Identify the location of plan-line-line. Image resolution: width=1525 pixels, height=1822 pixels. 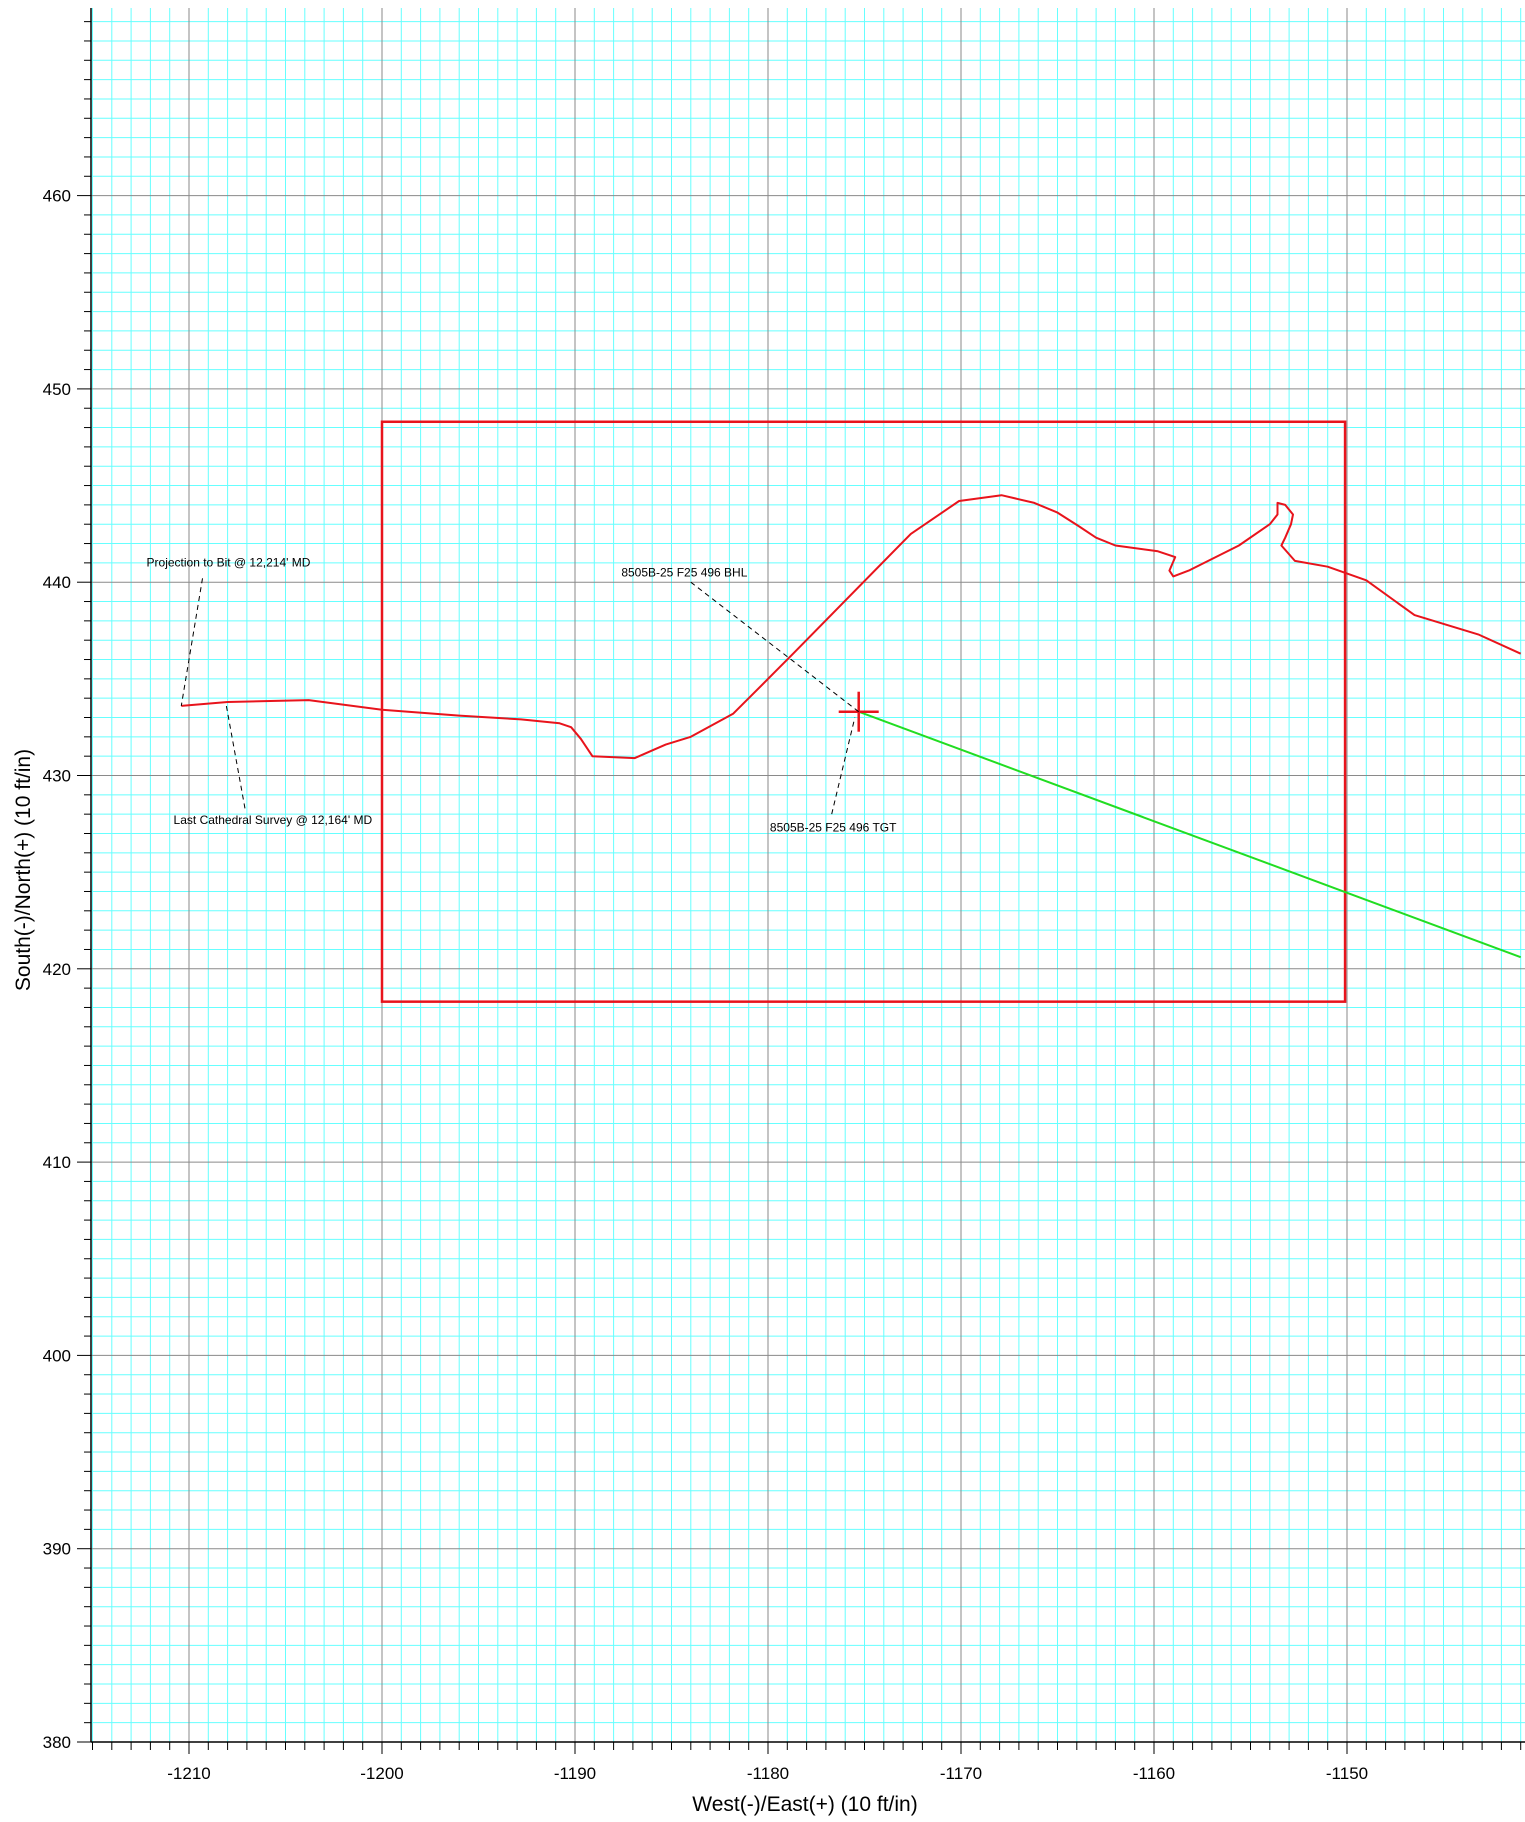
(1190, 834).